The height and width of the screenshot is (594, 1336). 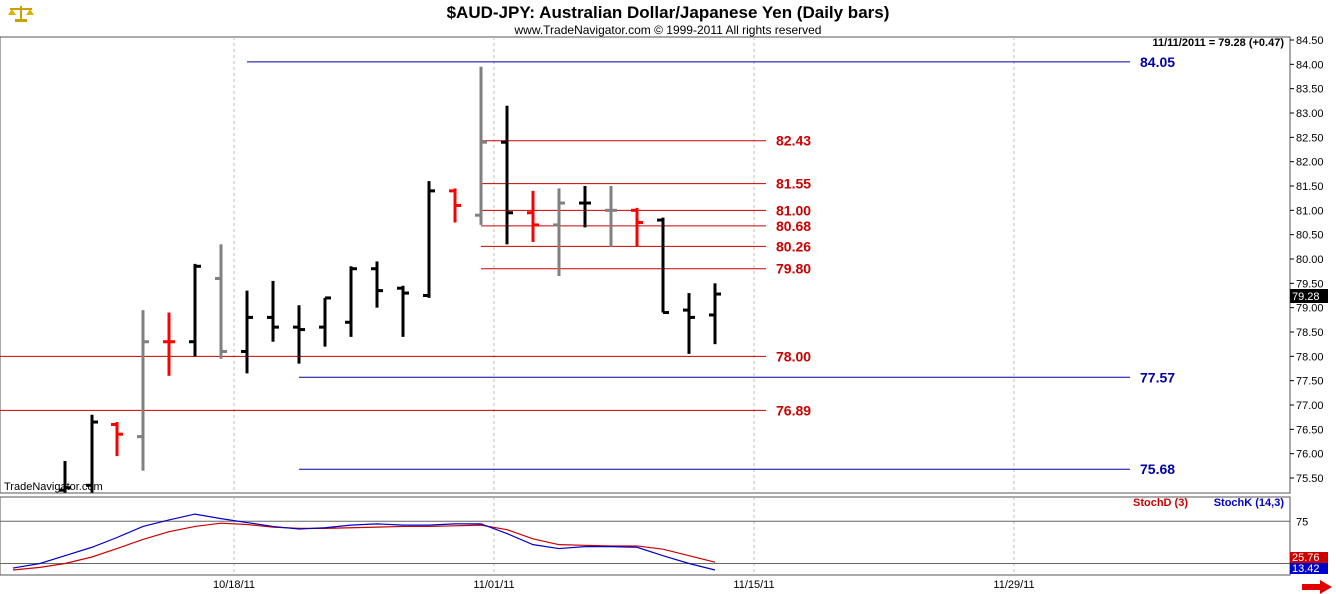 What do you see at coordinates (1157, 469) in the screenshot?
I see `level-label: 75.68` at bounding box center [1157, 469].